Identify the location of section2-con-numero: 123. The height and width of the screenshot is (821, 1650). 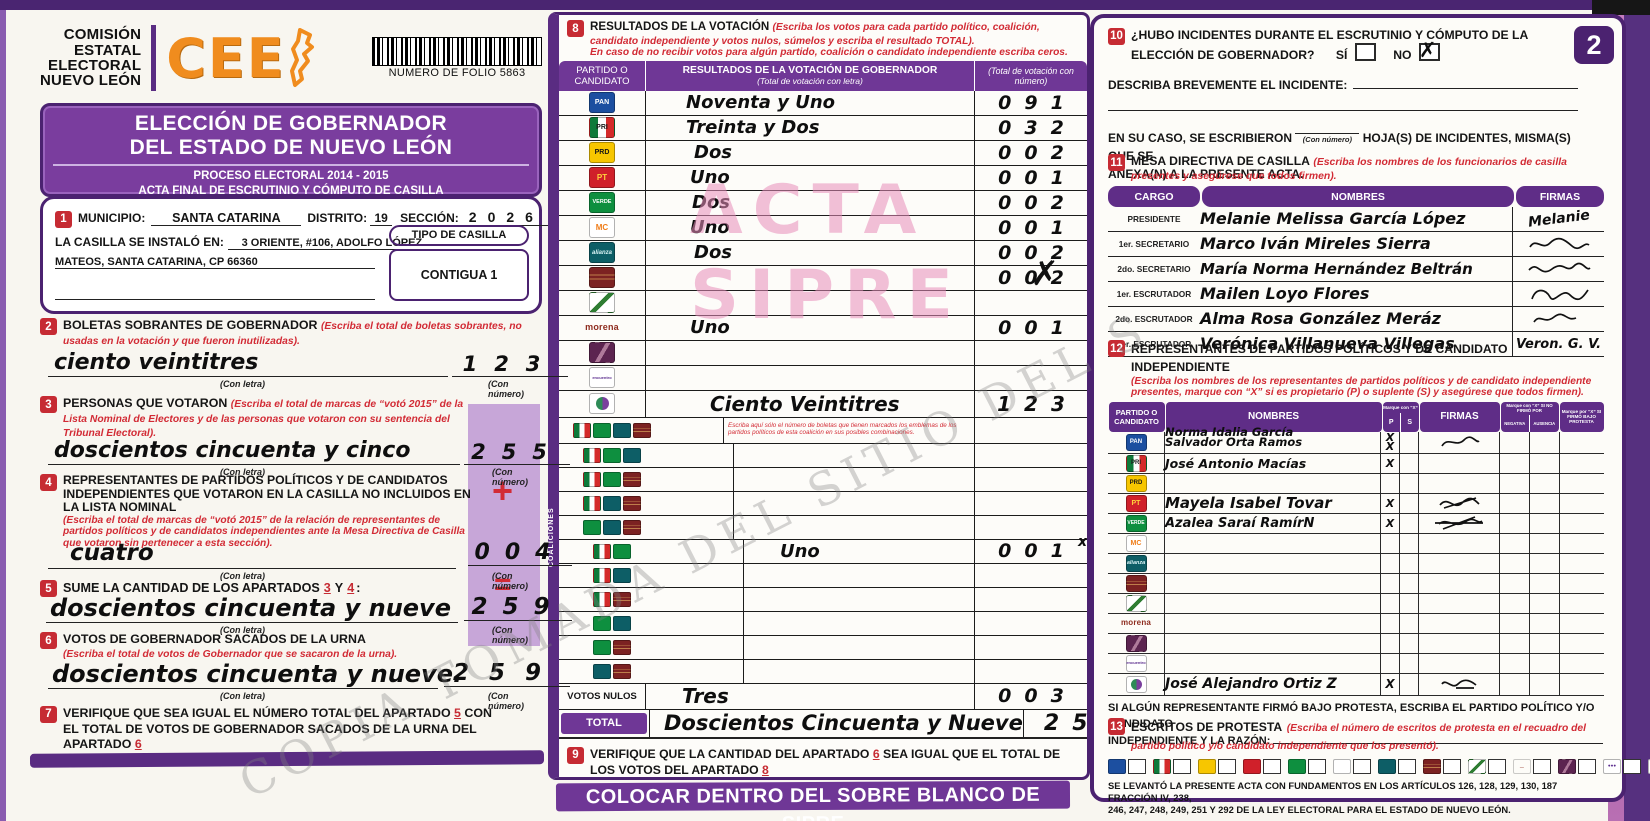
(510, 364).